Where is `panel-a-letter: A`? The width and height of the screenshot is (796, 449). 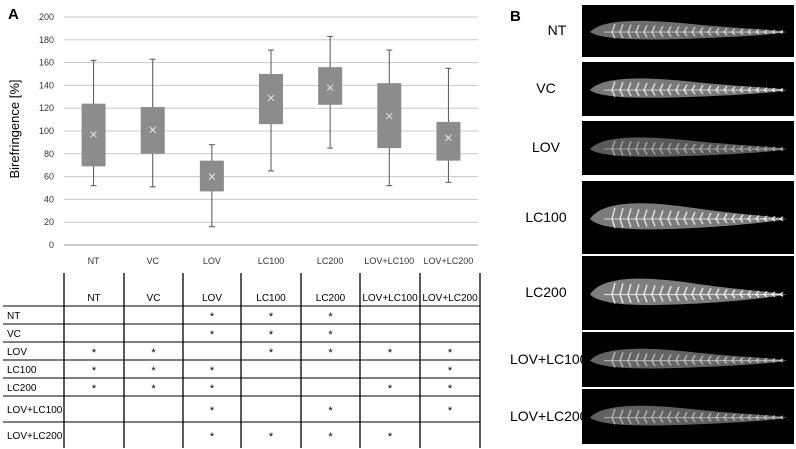
panel-a-letter: A is located at coordinates (13, 14).